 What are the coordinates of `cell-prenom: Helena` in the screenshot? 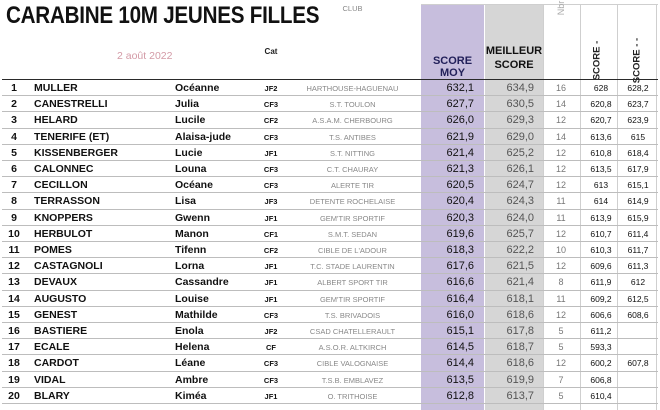 It's located at (192, 347).